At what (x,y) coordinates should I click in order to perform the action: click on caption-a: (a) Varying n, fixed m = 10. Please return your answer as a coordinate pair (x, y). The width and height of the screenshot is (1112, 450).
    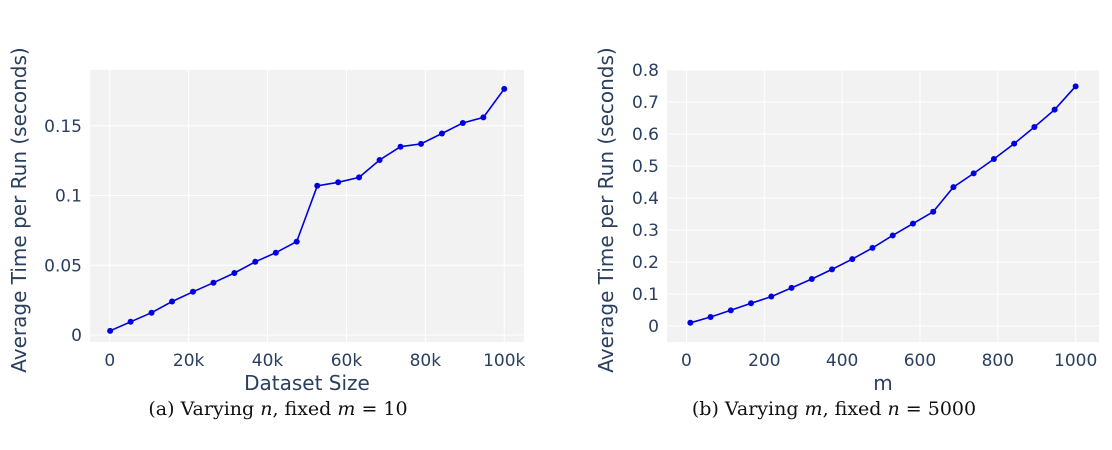
    Looking at the image, I should click on (278, 409).